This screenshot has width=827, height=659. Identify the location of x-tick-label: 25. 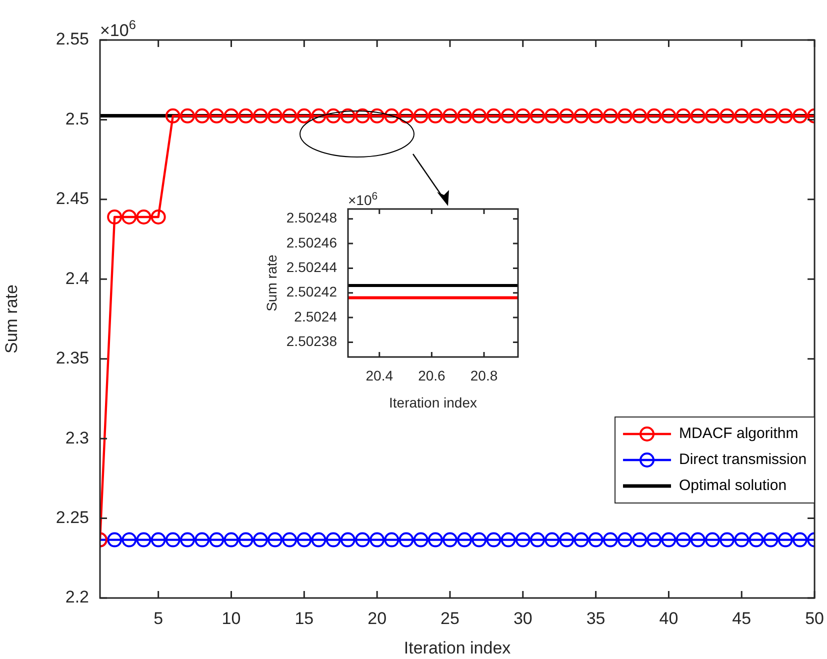
(450, 618).